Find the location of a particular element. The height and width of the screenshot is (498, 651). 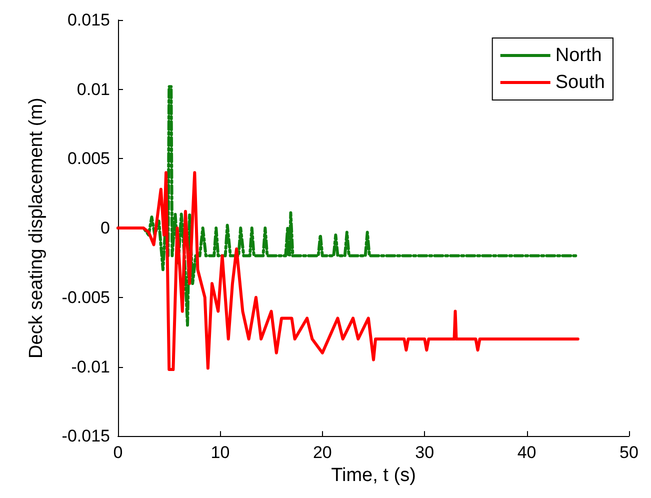

y-tick-label: 0 is located at coordinates (105, 228).